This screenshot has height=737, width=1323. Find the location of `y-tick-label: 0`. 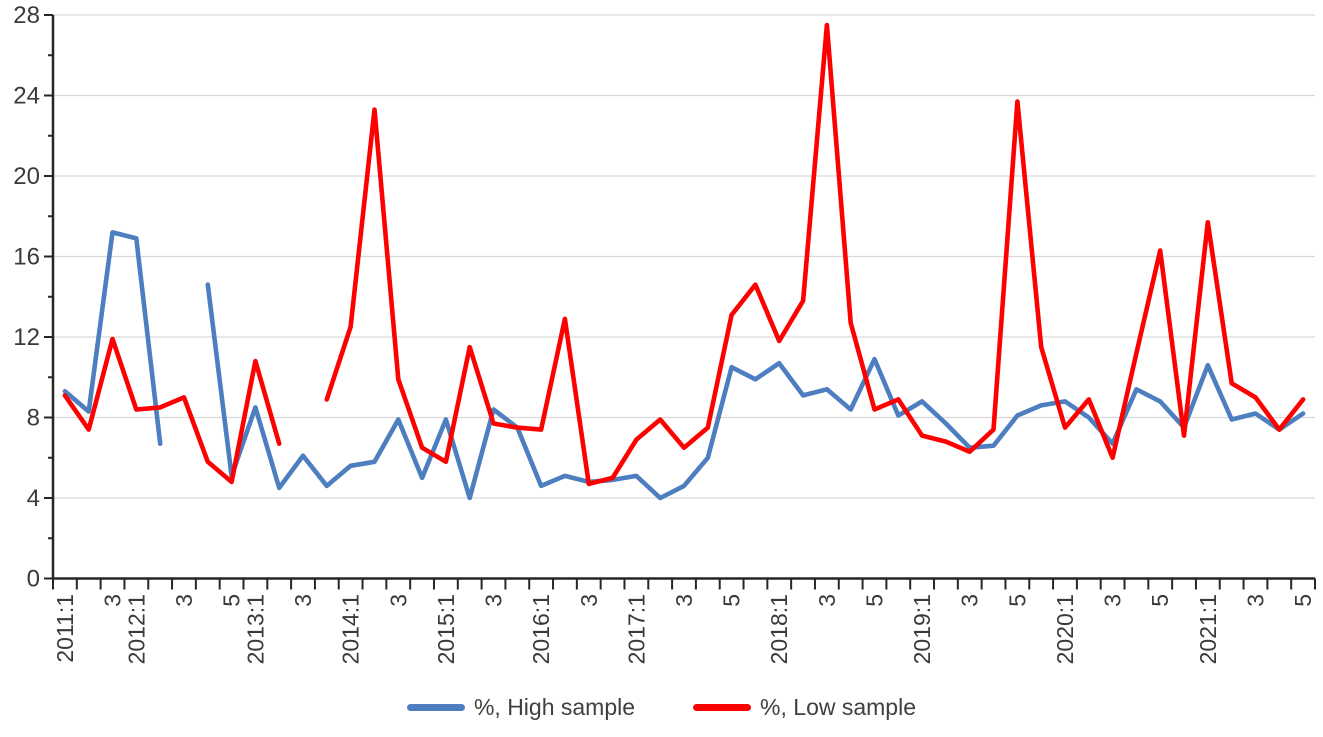

y-tick-label: 0 is located at coordinates (33, 579).